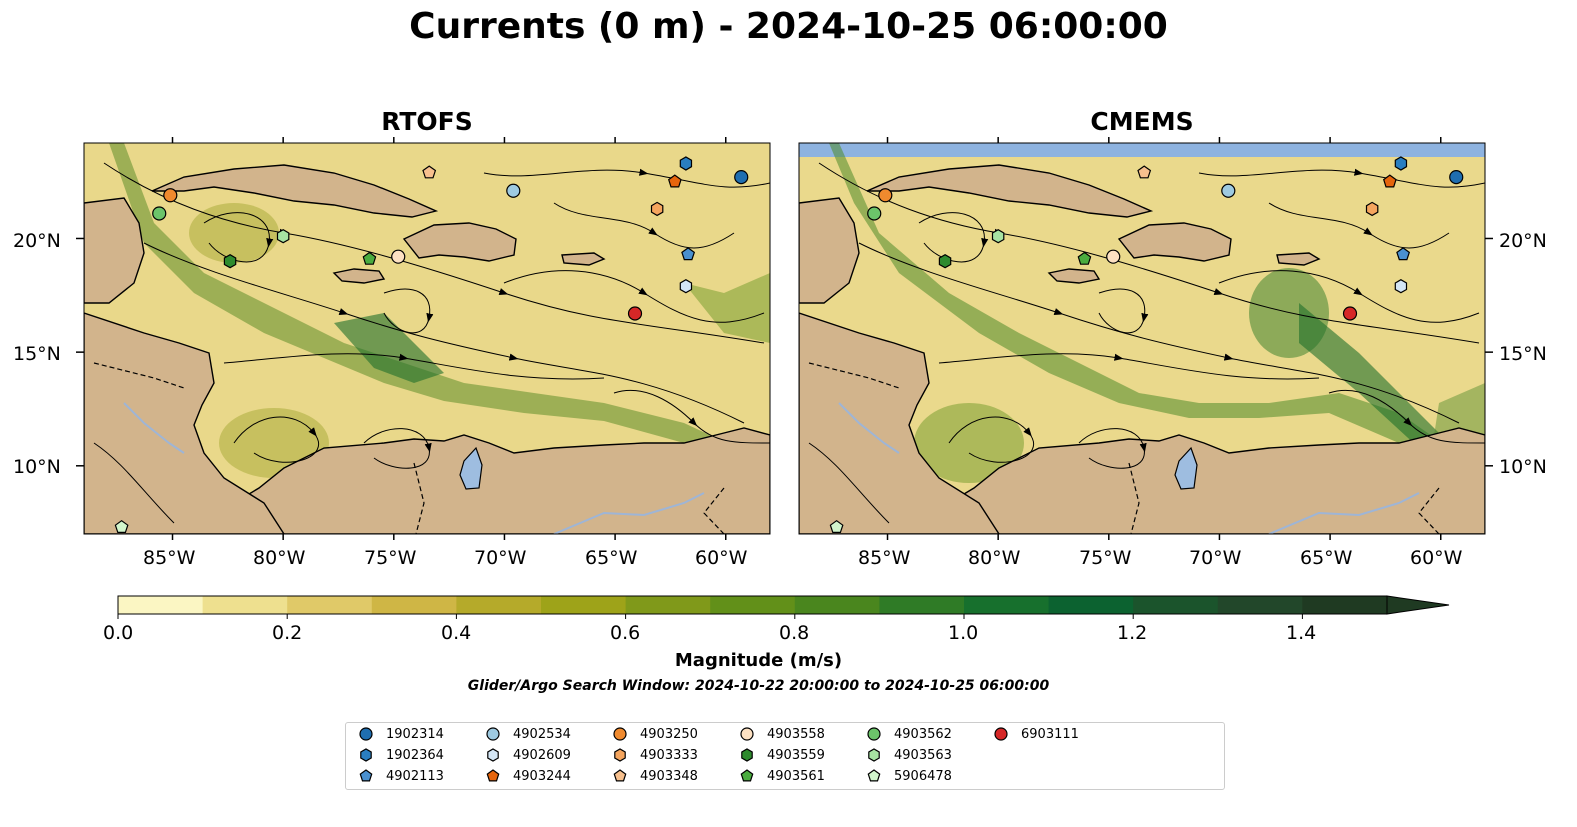 The height and width of the screenshot is (827, 1577). Describe the element at coordinates (1436, 558) in the screenshot. I see `lon-label-60w-cmems: 60°W` at that location.